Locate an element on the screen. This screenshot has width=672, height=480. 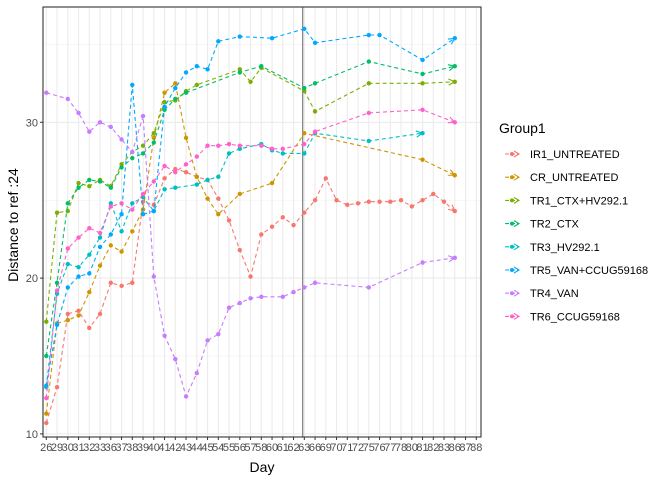
x-tick-label: 82 is located at coordinates (433, 448).